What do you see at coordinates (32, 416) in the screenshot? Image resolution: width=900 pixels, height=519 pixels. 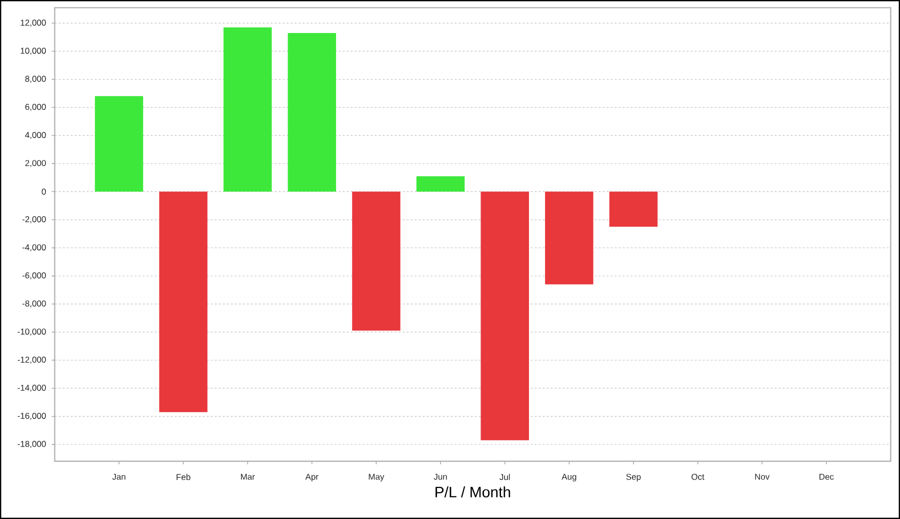 I see `y-tick-label: -16,000` at bounding box center [32, 416].